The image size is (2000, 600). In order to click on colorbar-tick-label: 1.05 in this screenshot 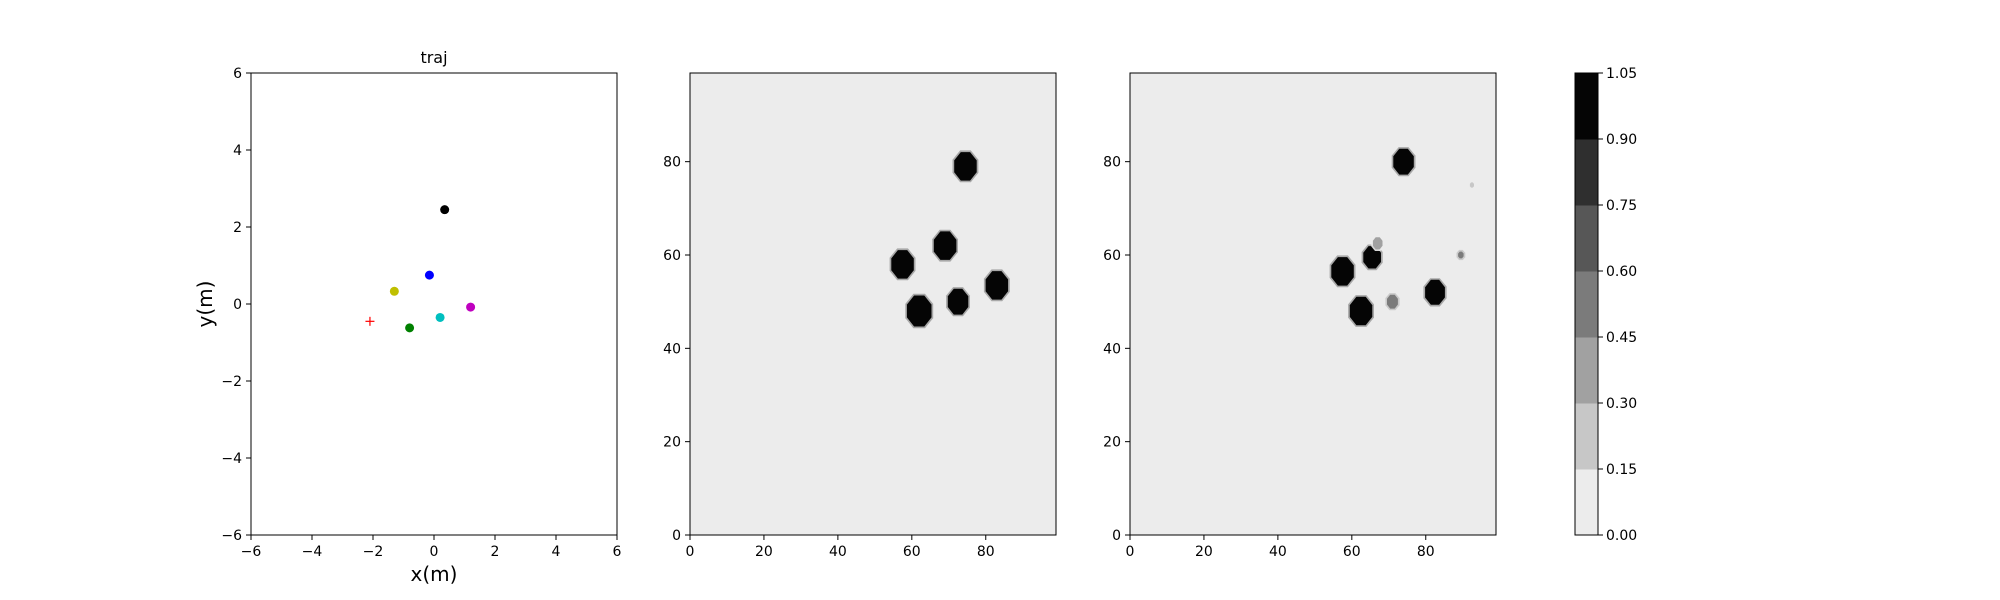, I will do `click(1621, 74)`.